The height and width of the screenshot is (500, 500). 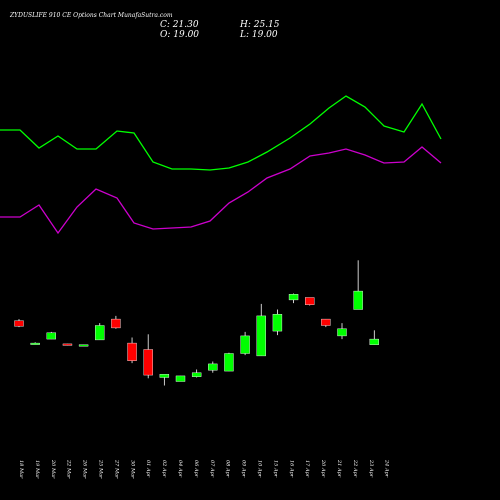 I want to click on x-tick-label: 17 Apr, so click(x=307, y=469).